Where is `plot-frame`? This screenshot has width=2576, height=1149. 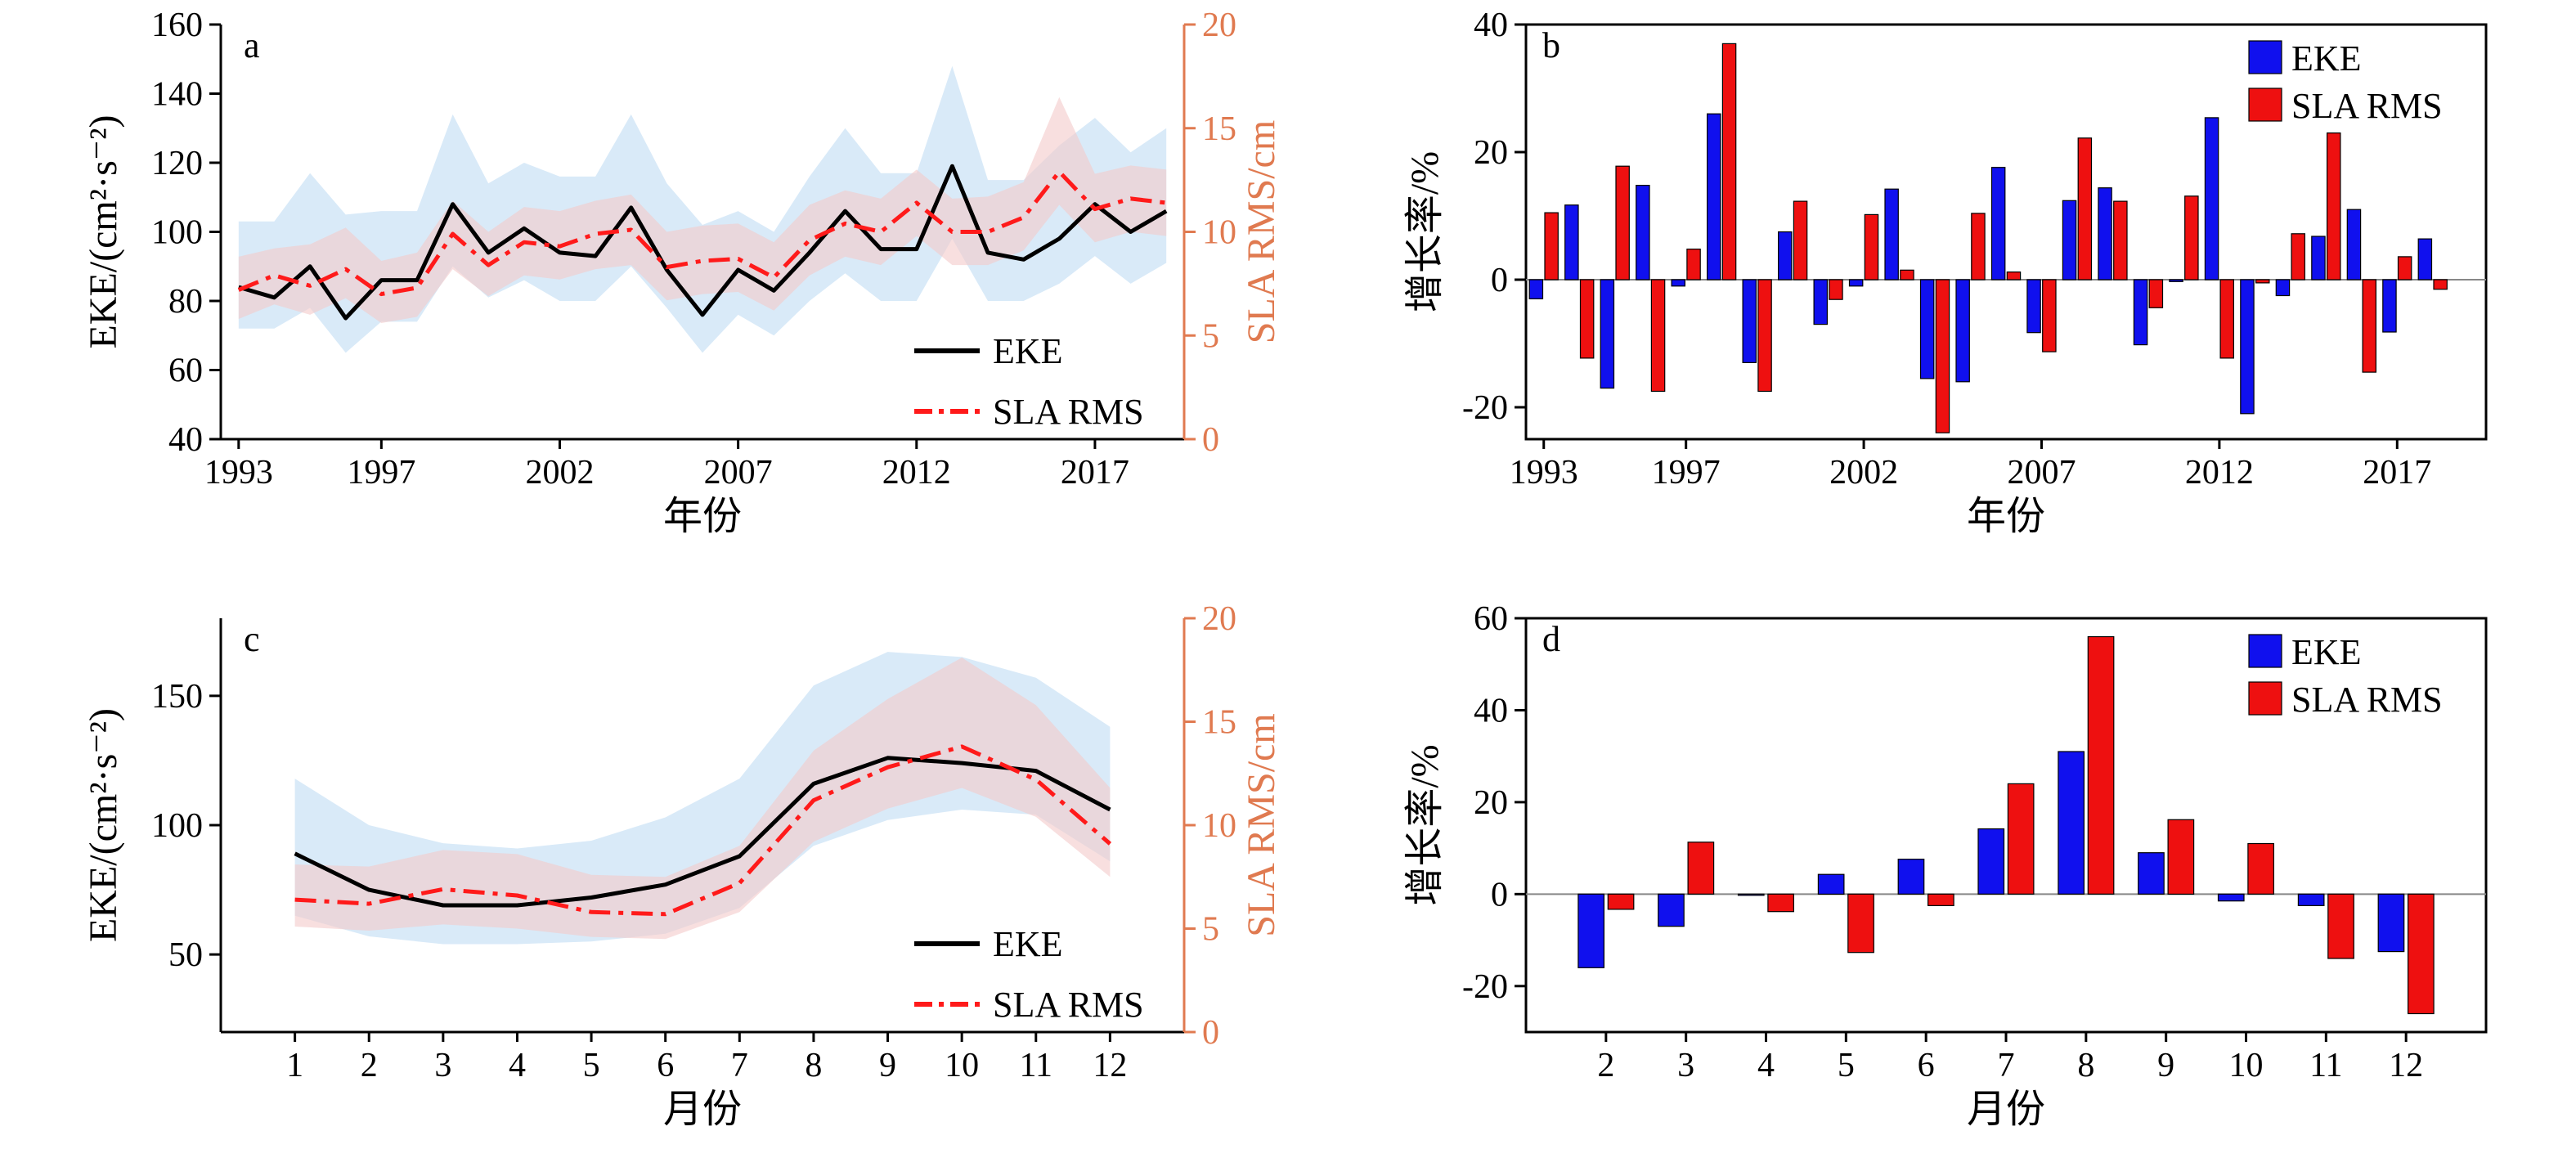
plot-frame is located at coordinates (2006, 232).